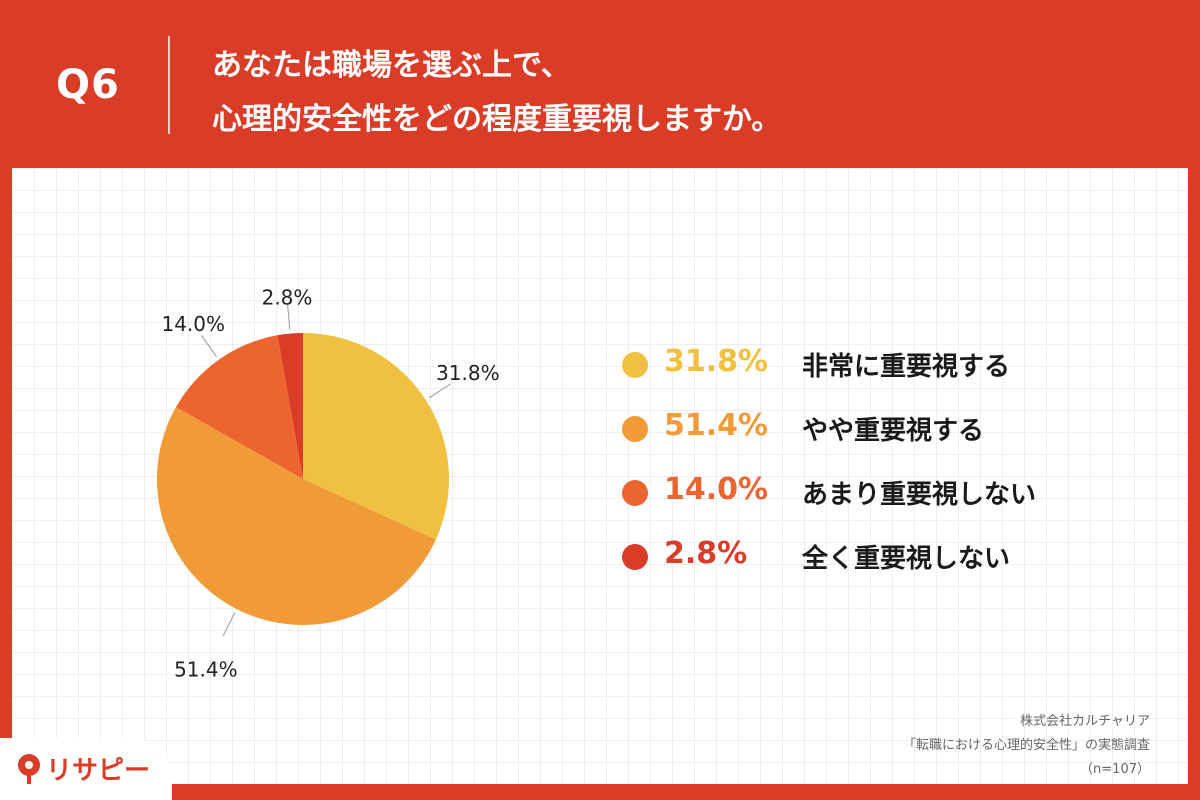 This screenshot has height=800, width=1200. What do you see at coordinates (1026, 745) in the screenshot?
I see `source-survey: 「転職における心理的安全性」の実態調査` at bounding box center [1026, 745].